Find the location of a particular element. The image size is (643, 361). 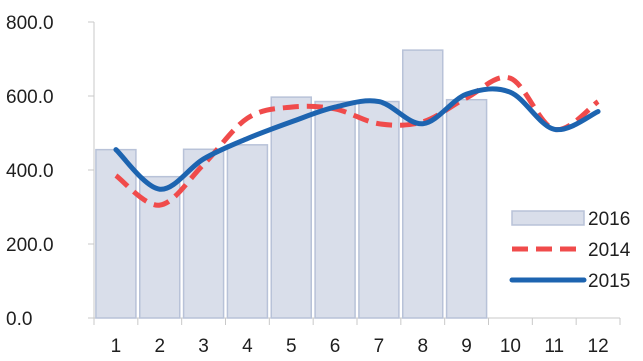

x-tick-labels: 1 2 3 4 5 6 7 8 9 10 11 12 is located at coordinates (360, 346).